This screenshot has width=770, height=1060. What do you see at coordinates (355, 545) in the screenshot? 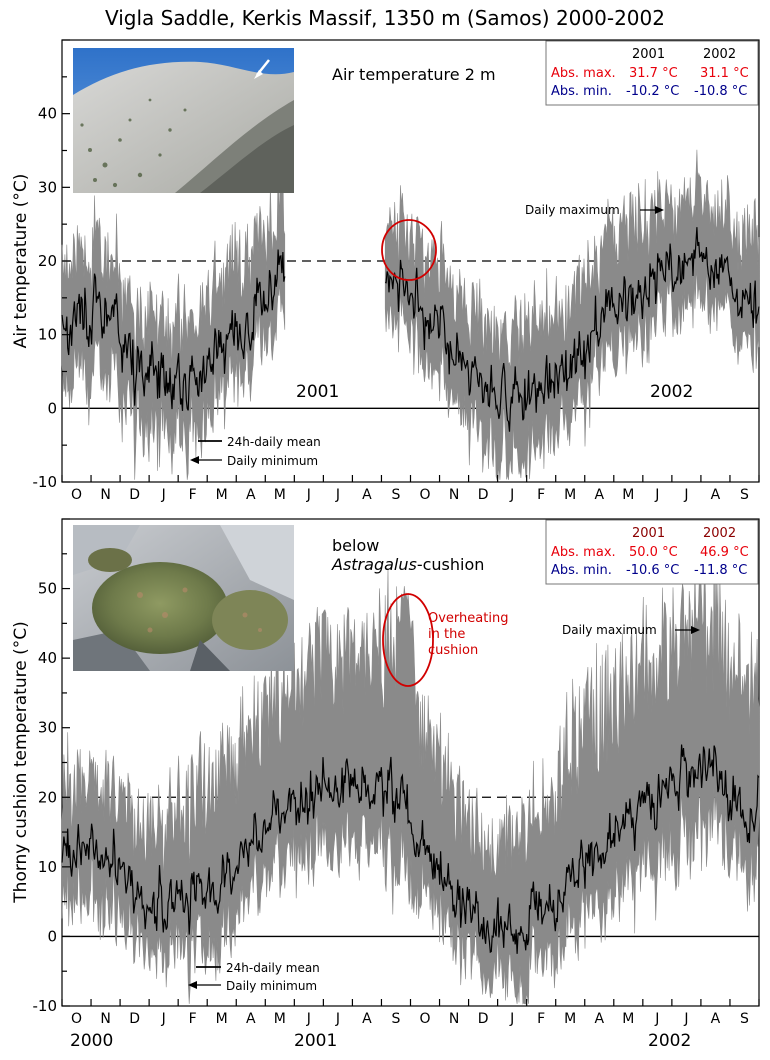
I see `panel-title-line1: below` at bounding box center [355, 545].